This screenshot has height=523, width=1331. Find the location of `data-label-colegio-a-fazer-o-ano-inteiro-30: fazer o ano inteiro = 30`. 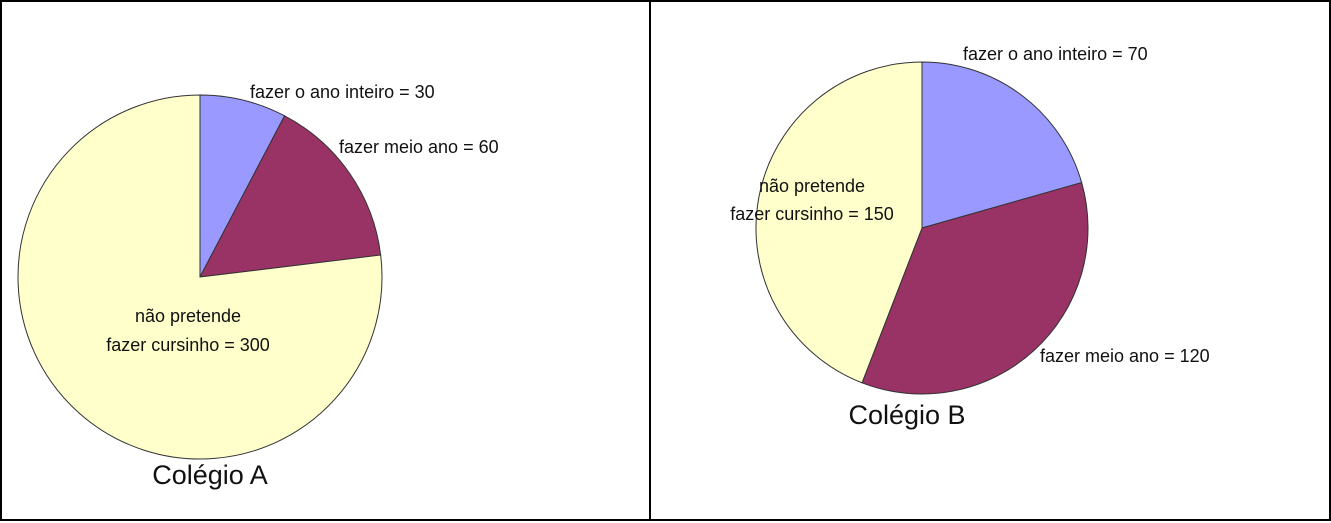

data-label-colegio-a-fazer-o-ano-inteiro-30: fazer o ano inteiro = 30 is located at coordinates (342, 92).